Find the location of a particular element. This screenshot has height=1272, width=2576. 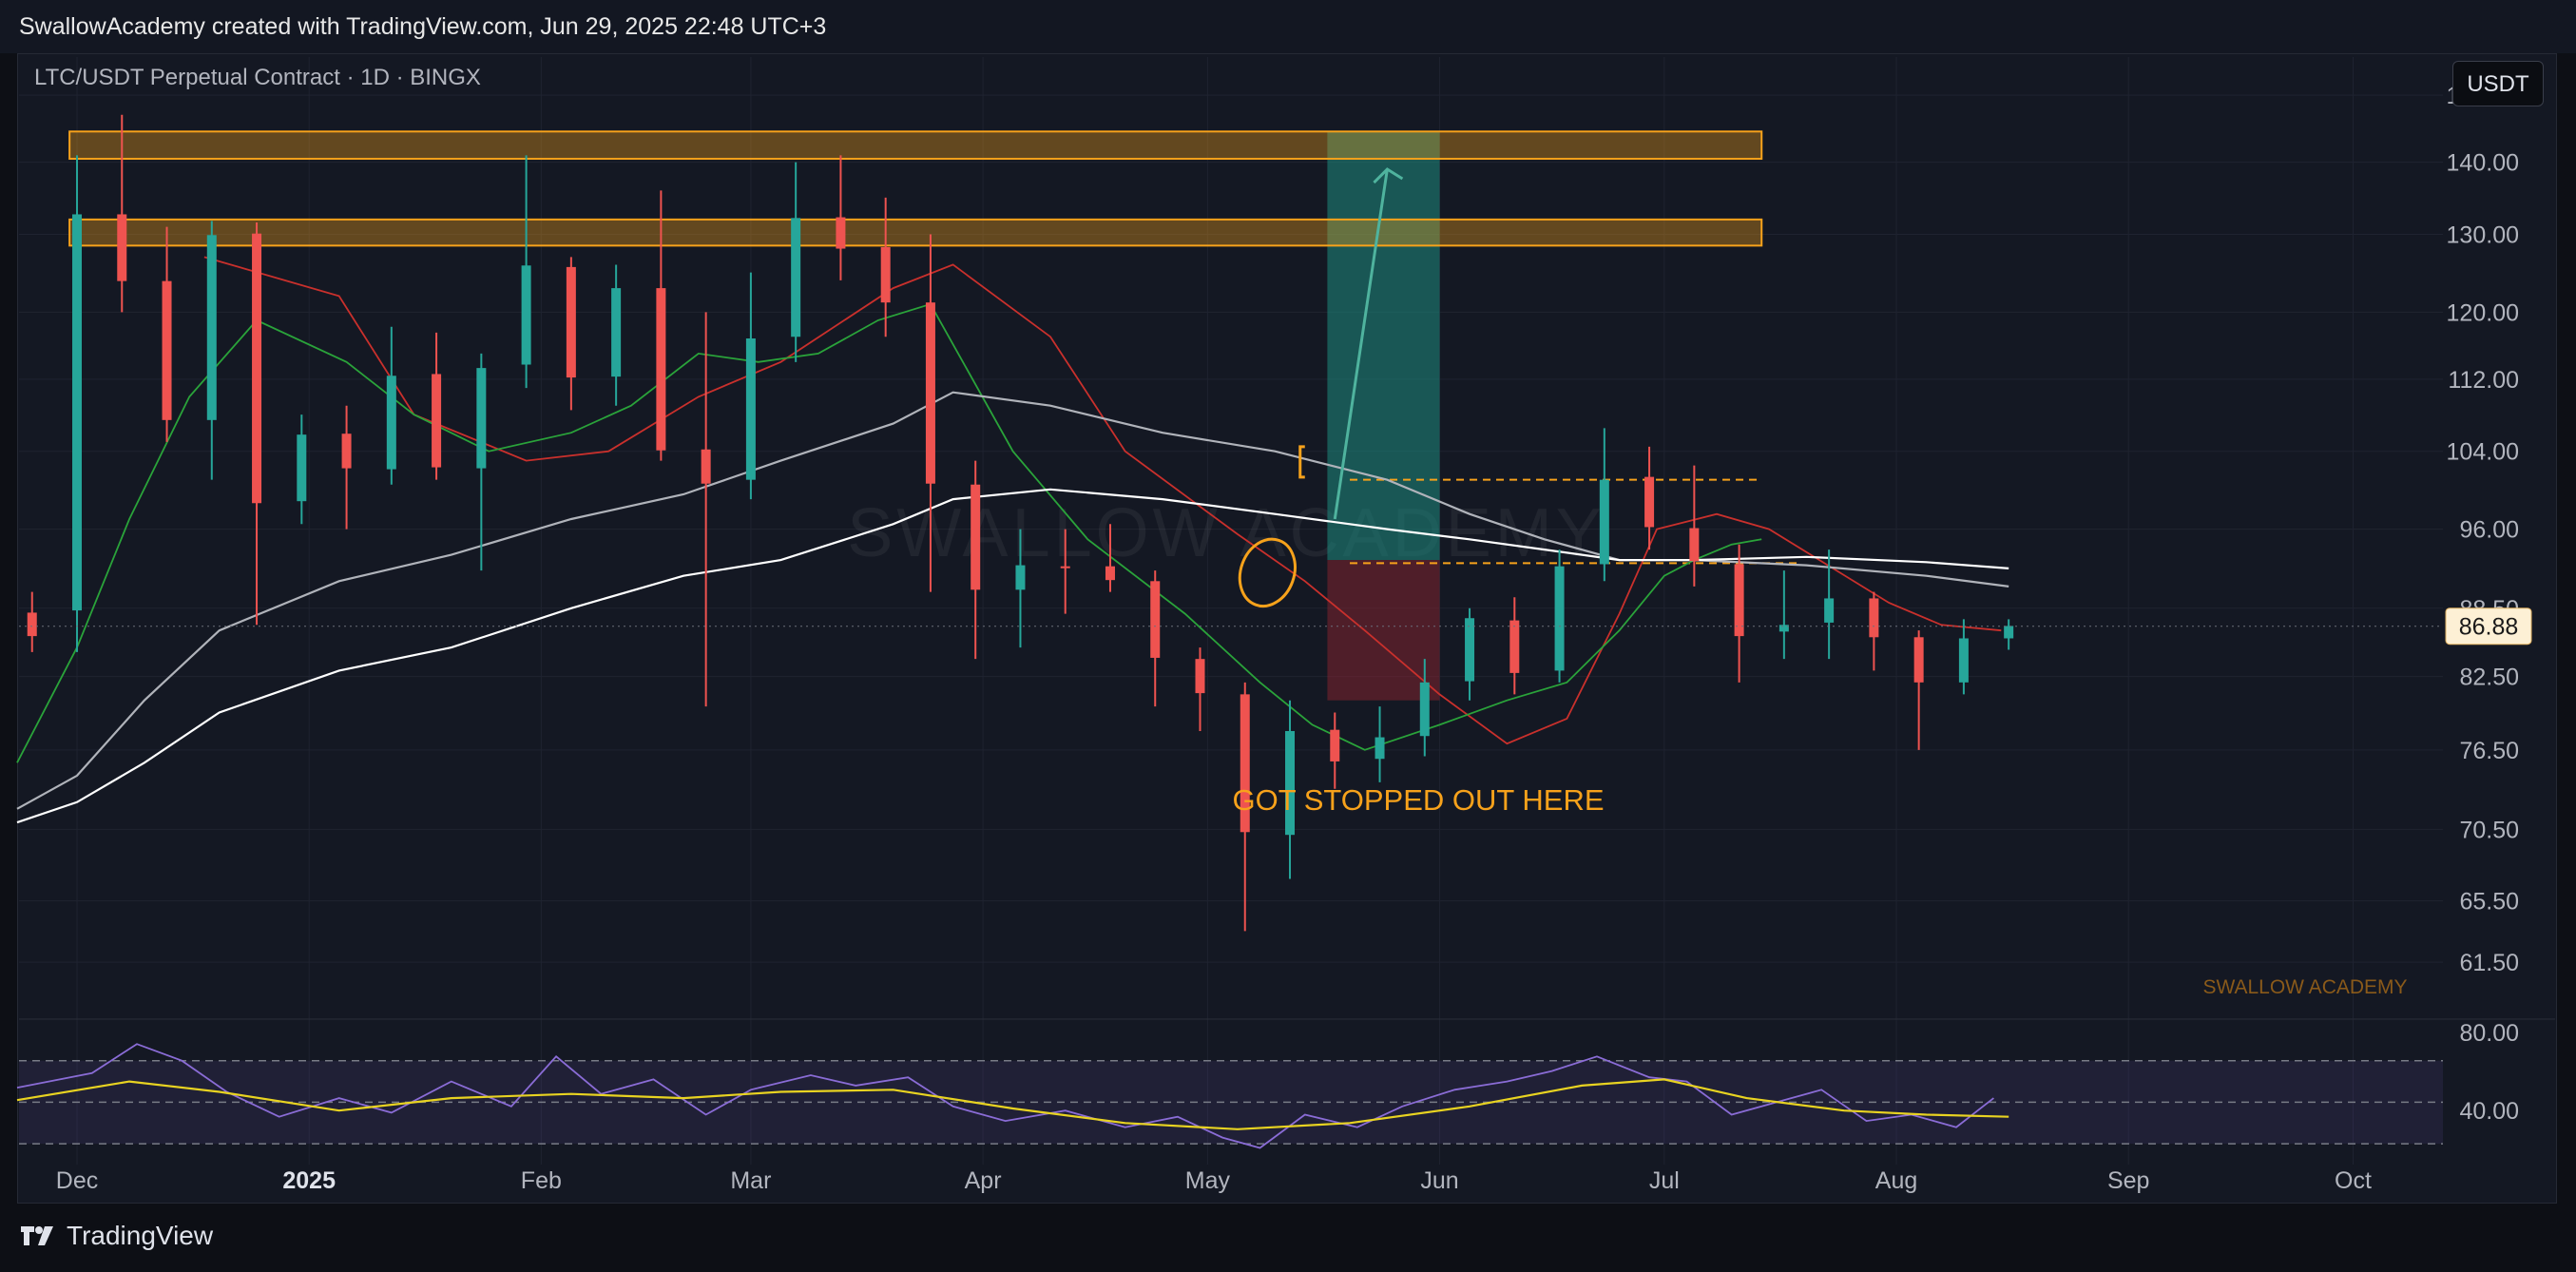

tradingview-logo: TradingView is located at coordinates (116, 1236).